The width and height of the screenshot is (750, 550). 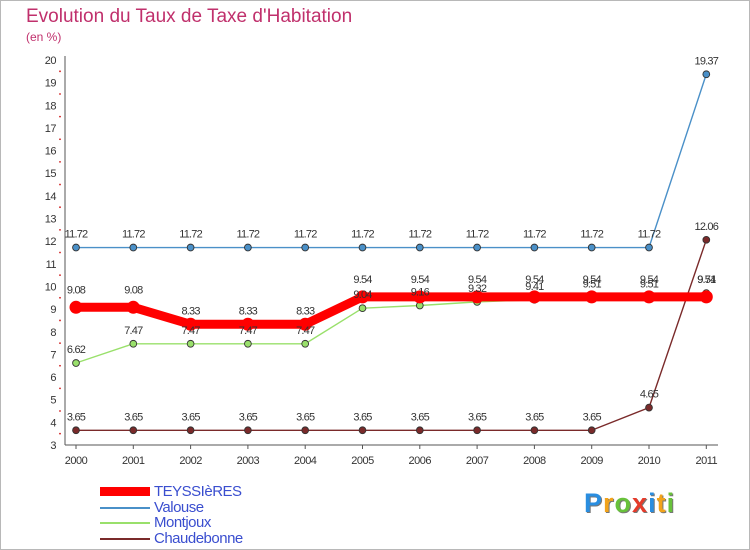 What do you see at coordinates (609, 503) in the screenshot?
I see `logo-letter: r` at bounding box center [609, 503].